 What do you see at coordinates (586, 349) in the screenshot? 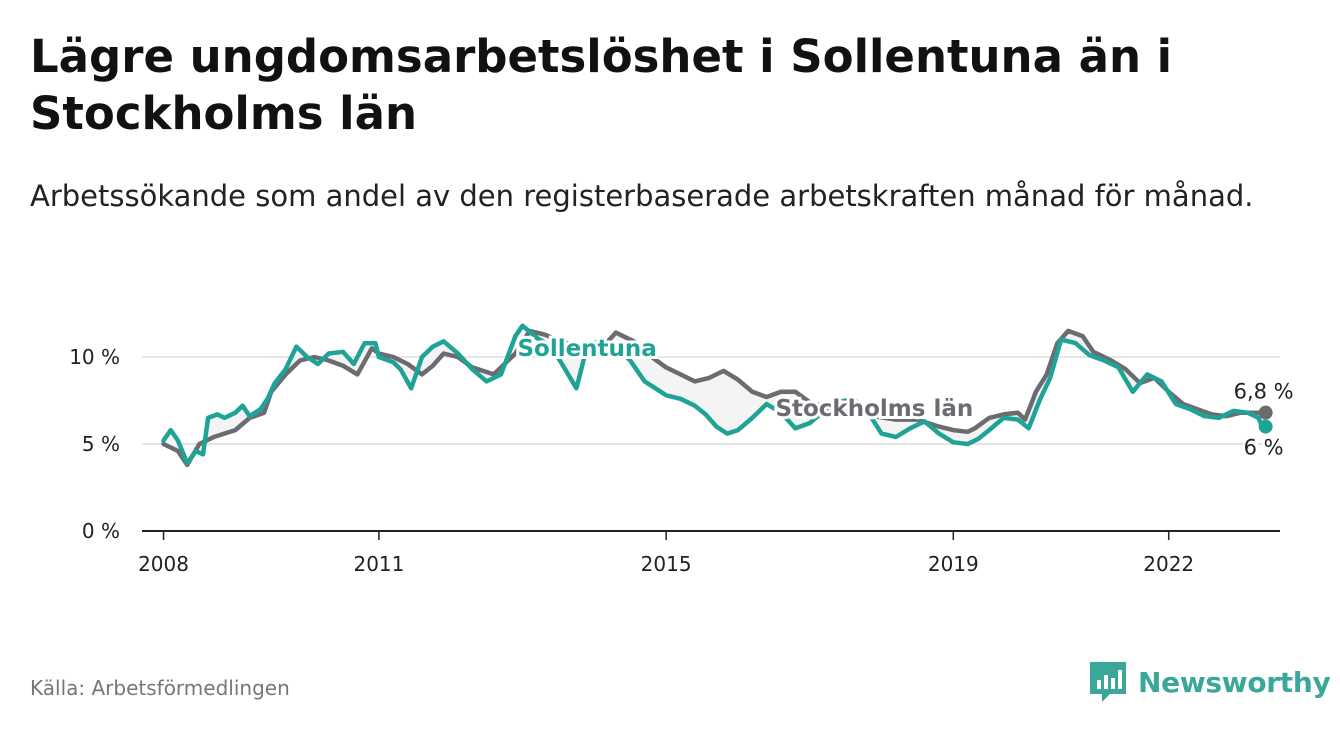
I see `sollentuna-series-label: Sollentuna` at bounding box center [586, 349].